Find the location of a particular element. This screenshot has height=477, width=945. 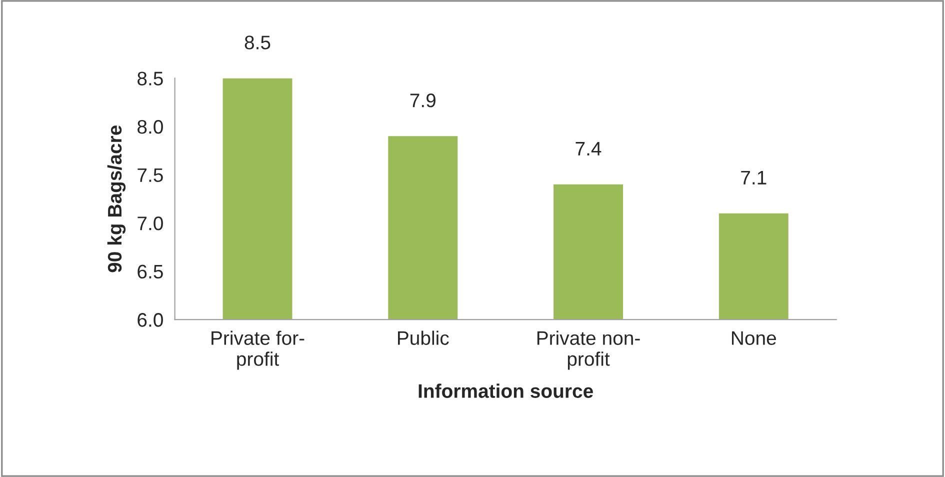

y-axis-title: 90 kg Bags/acre is located at coordinates (116, 199).